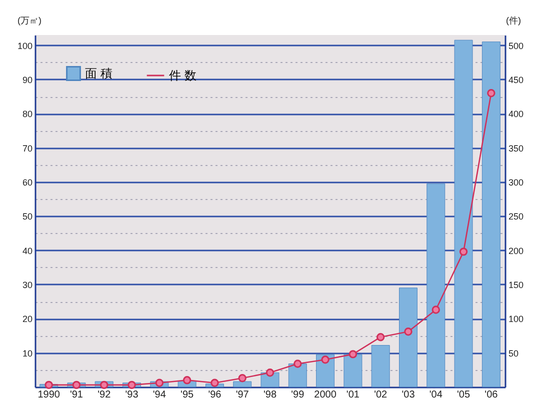  What do you see at coordinates (491, 395) in the screenshot?
I see `x-tick-label: '06` at bounding box center [491, 395].